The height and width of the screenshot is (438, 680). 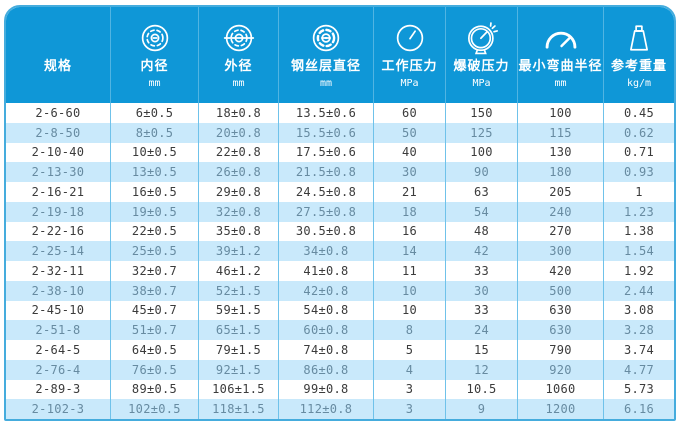 I want to click on cell-working-pressure: 5, so click(x=410, y=350).